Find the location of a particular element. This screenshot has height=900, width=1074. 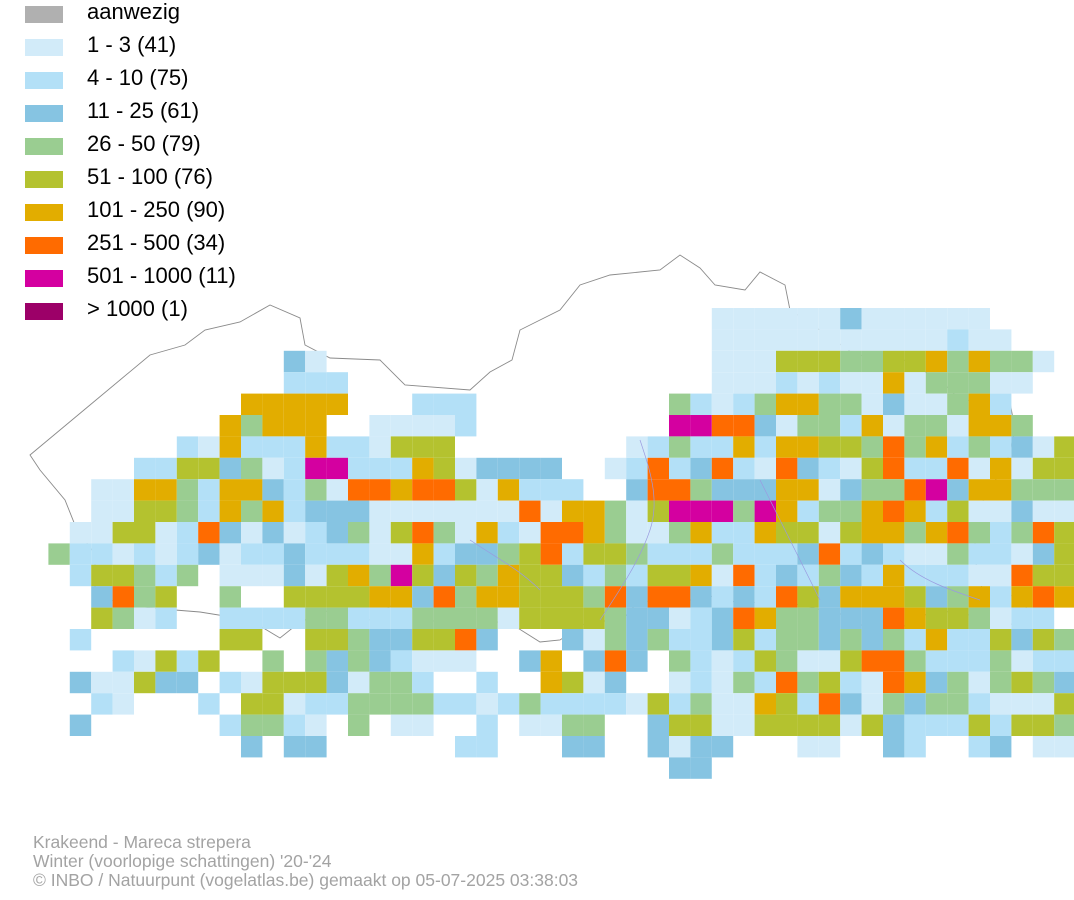

legend-label: 101 - 250 (90) is located at coordinates (156, 209).